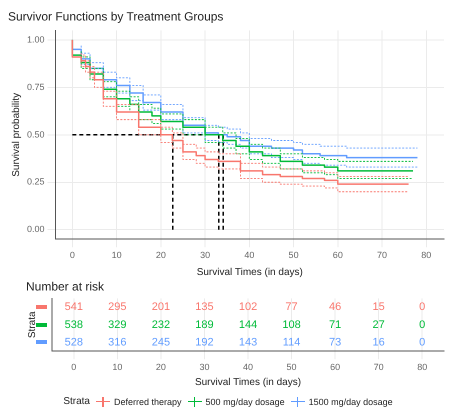 Image resolution: width=455 pixels, height=418 pixels. I want to click on data-label: 528, so click(73, 342).